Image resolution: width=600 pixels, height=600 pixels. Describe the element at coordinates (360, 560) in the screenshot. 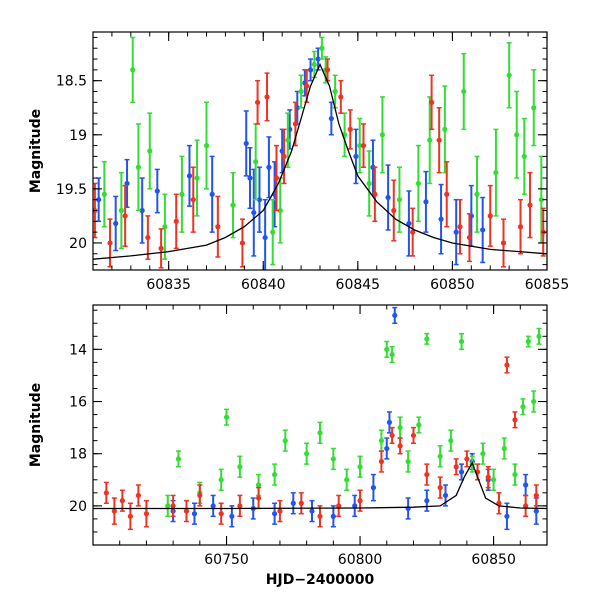

I see `x-tick-label: 60800` at that location.